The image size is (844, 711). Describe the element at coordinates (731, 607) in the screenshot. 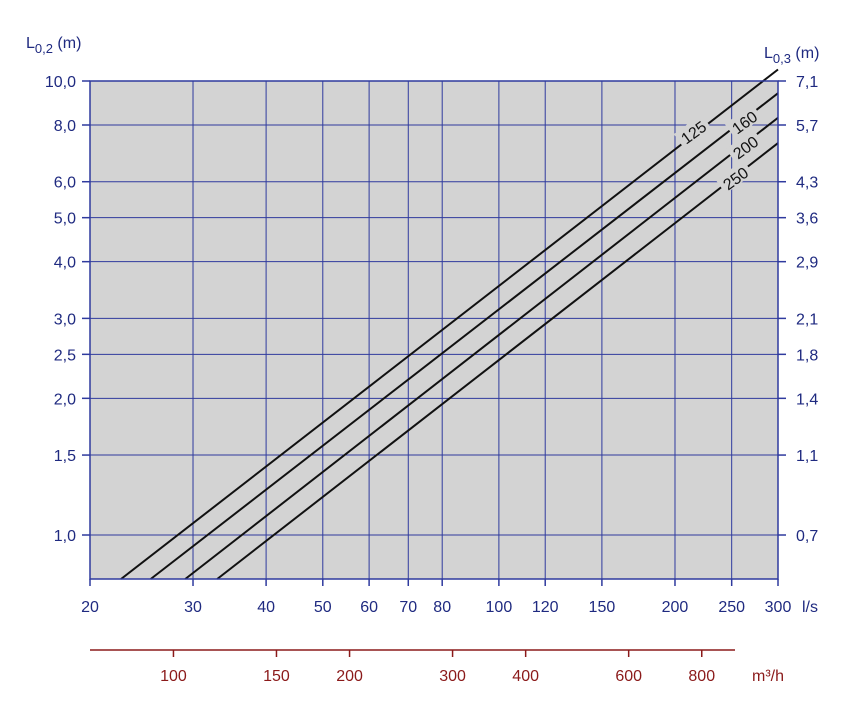

I see `bottom-tick-label: 250` at that location.